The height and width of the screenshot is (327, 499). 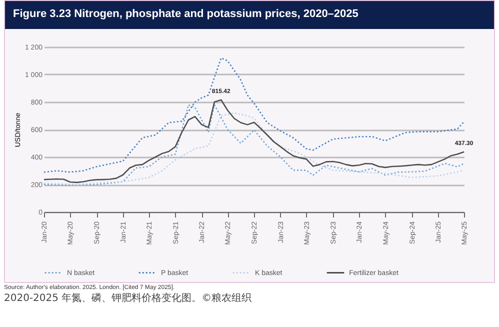 I want to click on text: 2020-2025 年氮、磷、钾肥料价格变化图。©粮农组织, so click(x=128, y=298).